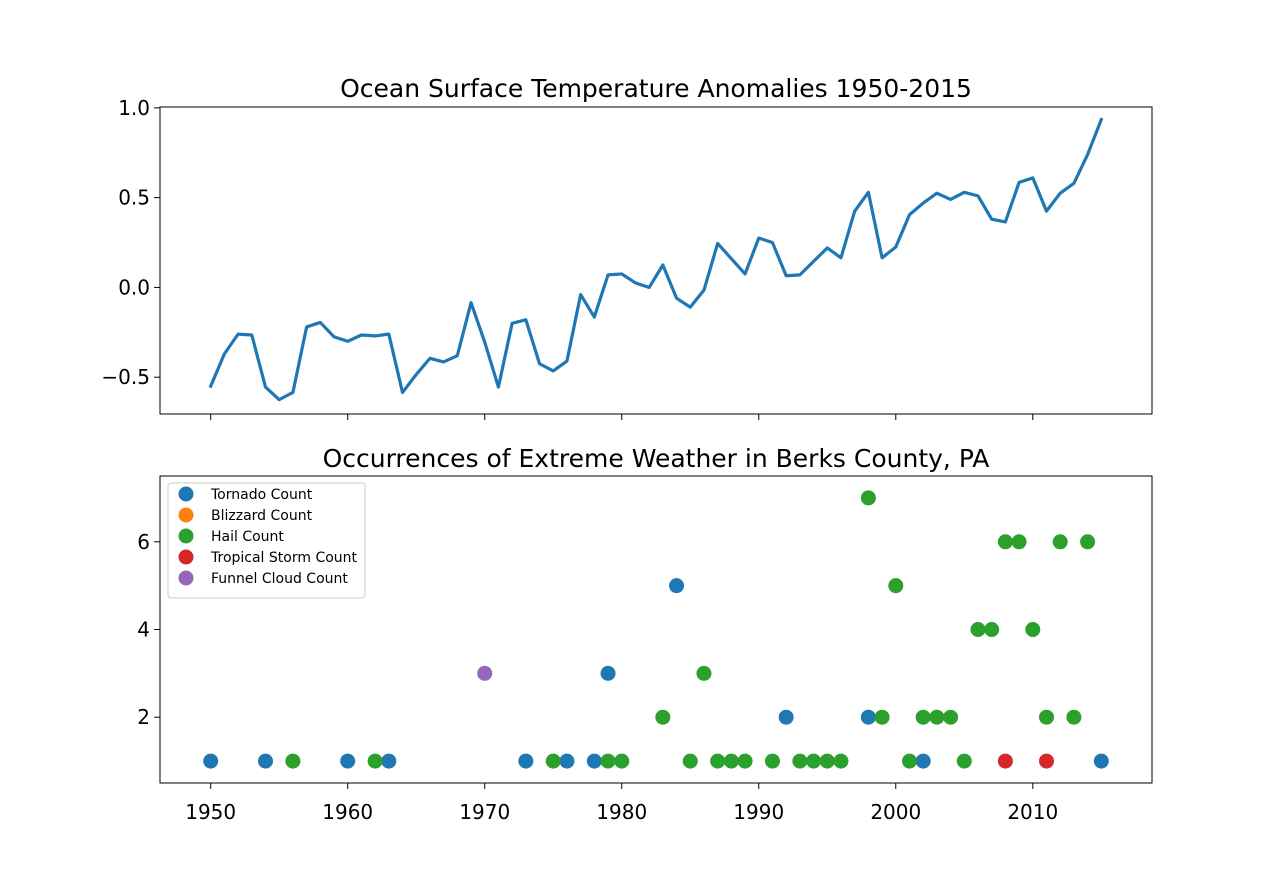 The height and width of the screenshot is (880, 1280). What do you see at coordinates (284, 558) in the screenshot?
I see `legend-label-tropical-storm-count: Tropical Storm Count` at bounding box center [284, 558].